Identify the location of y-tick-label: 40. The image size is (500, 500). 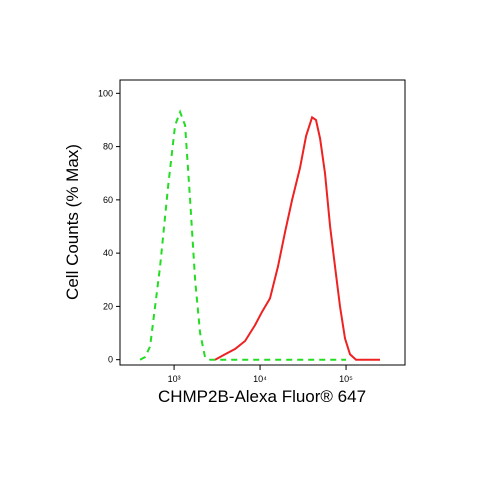
(108, 253).